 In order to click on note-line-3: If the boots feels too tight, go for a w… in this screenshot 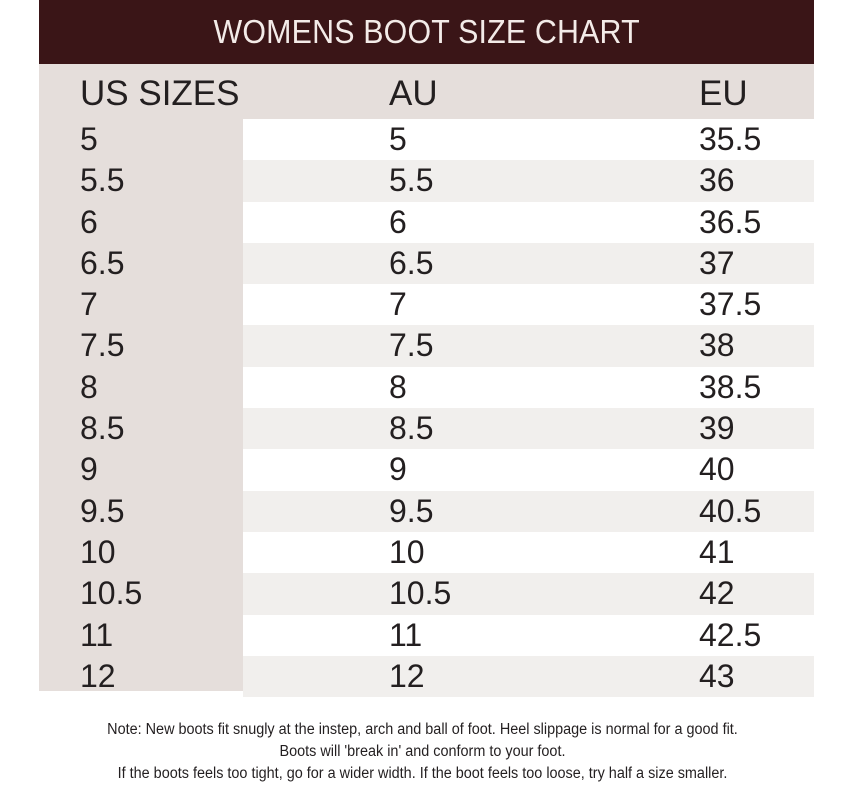, I will do `click(422, 773)`.